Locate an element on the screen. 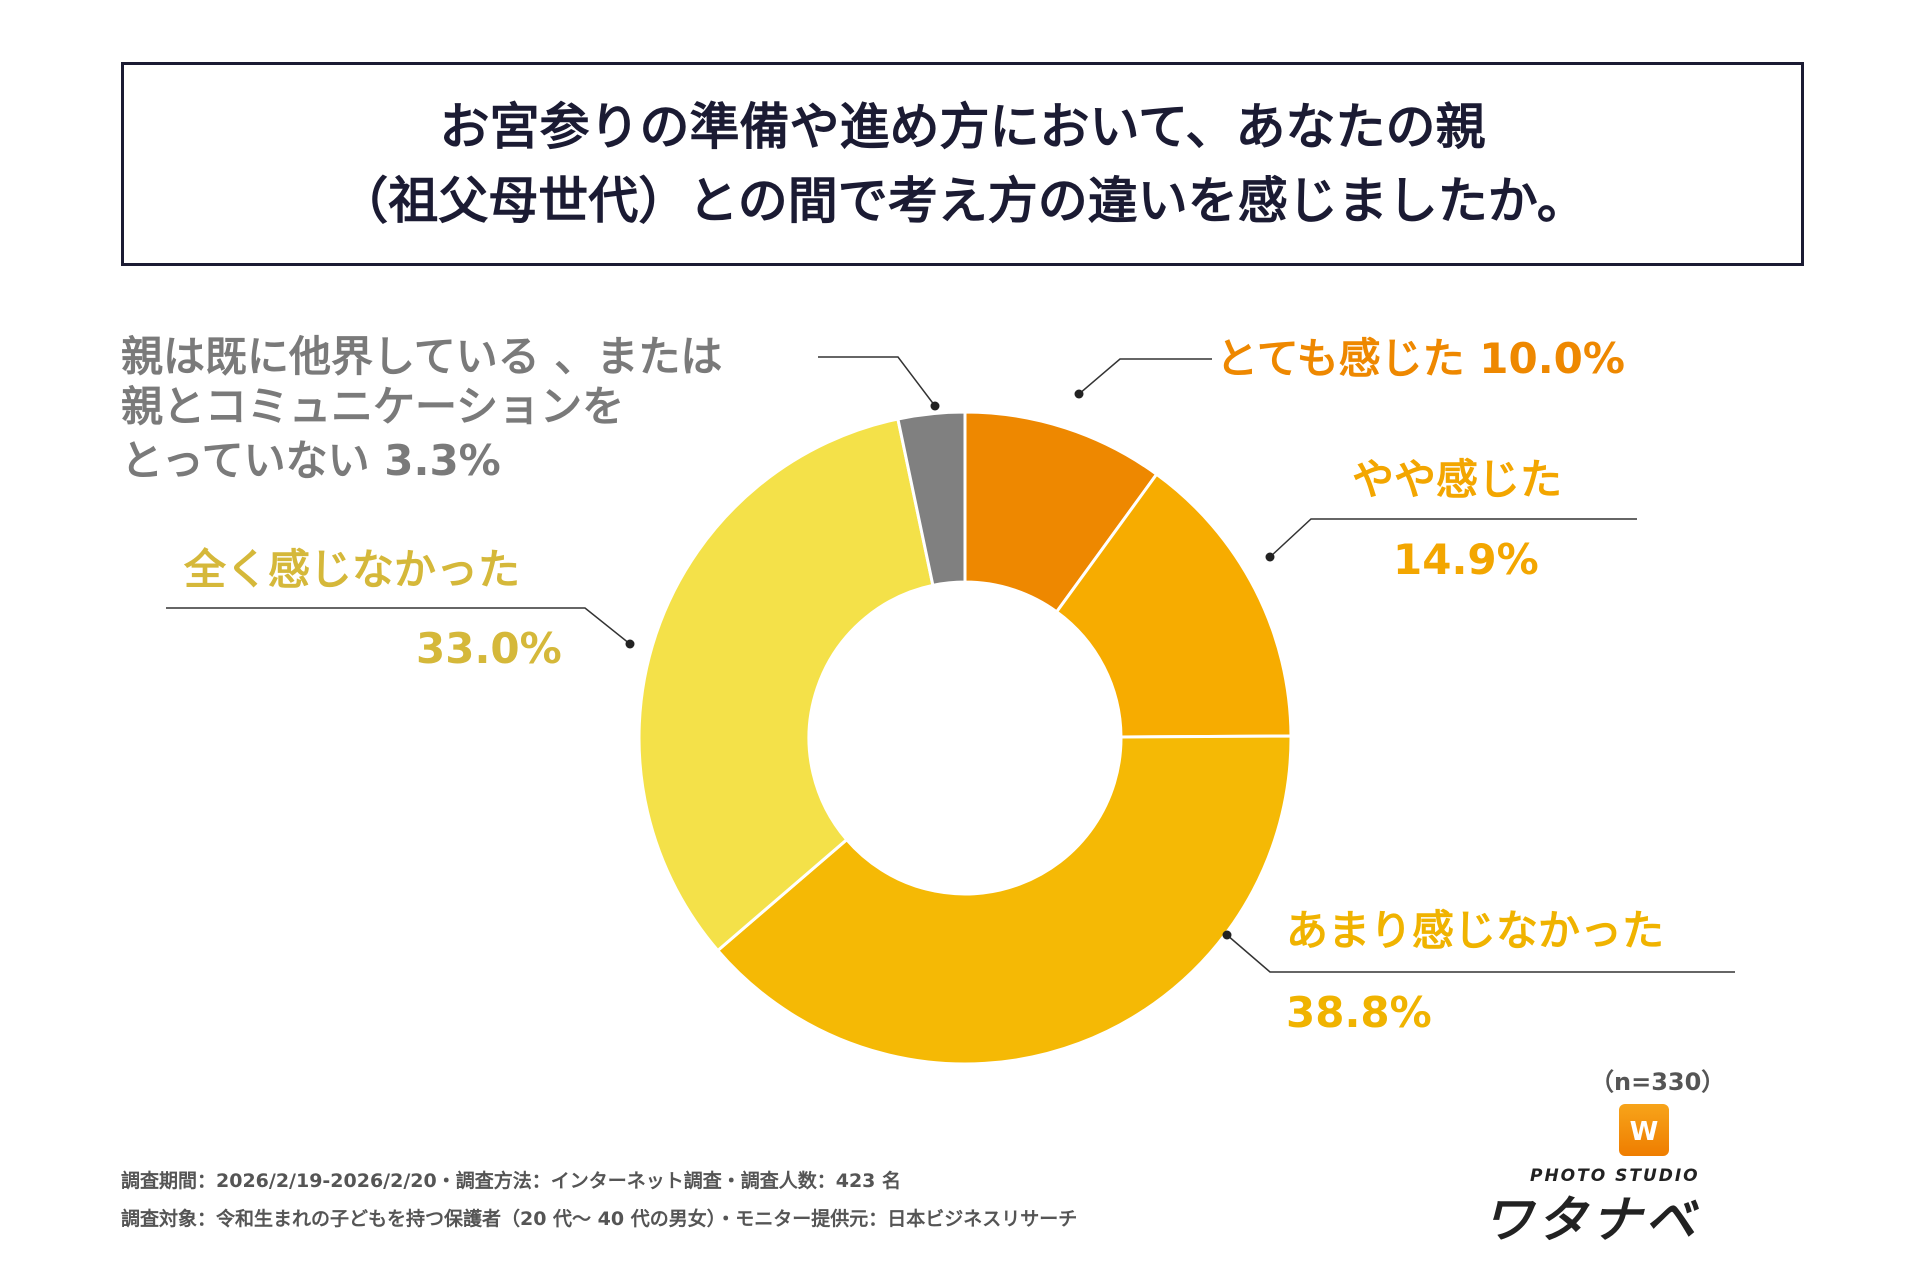  label-na-line3: とっていない 3.3% is located at coordinates (311, 460).